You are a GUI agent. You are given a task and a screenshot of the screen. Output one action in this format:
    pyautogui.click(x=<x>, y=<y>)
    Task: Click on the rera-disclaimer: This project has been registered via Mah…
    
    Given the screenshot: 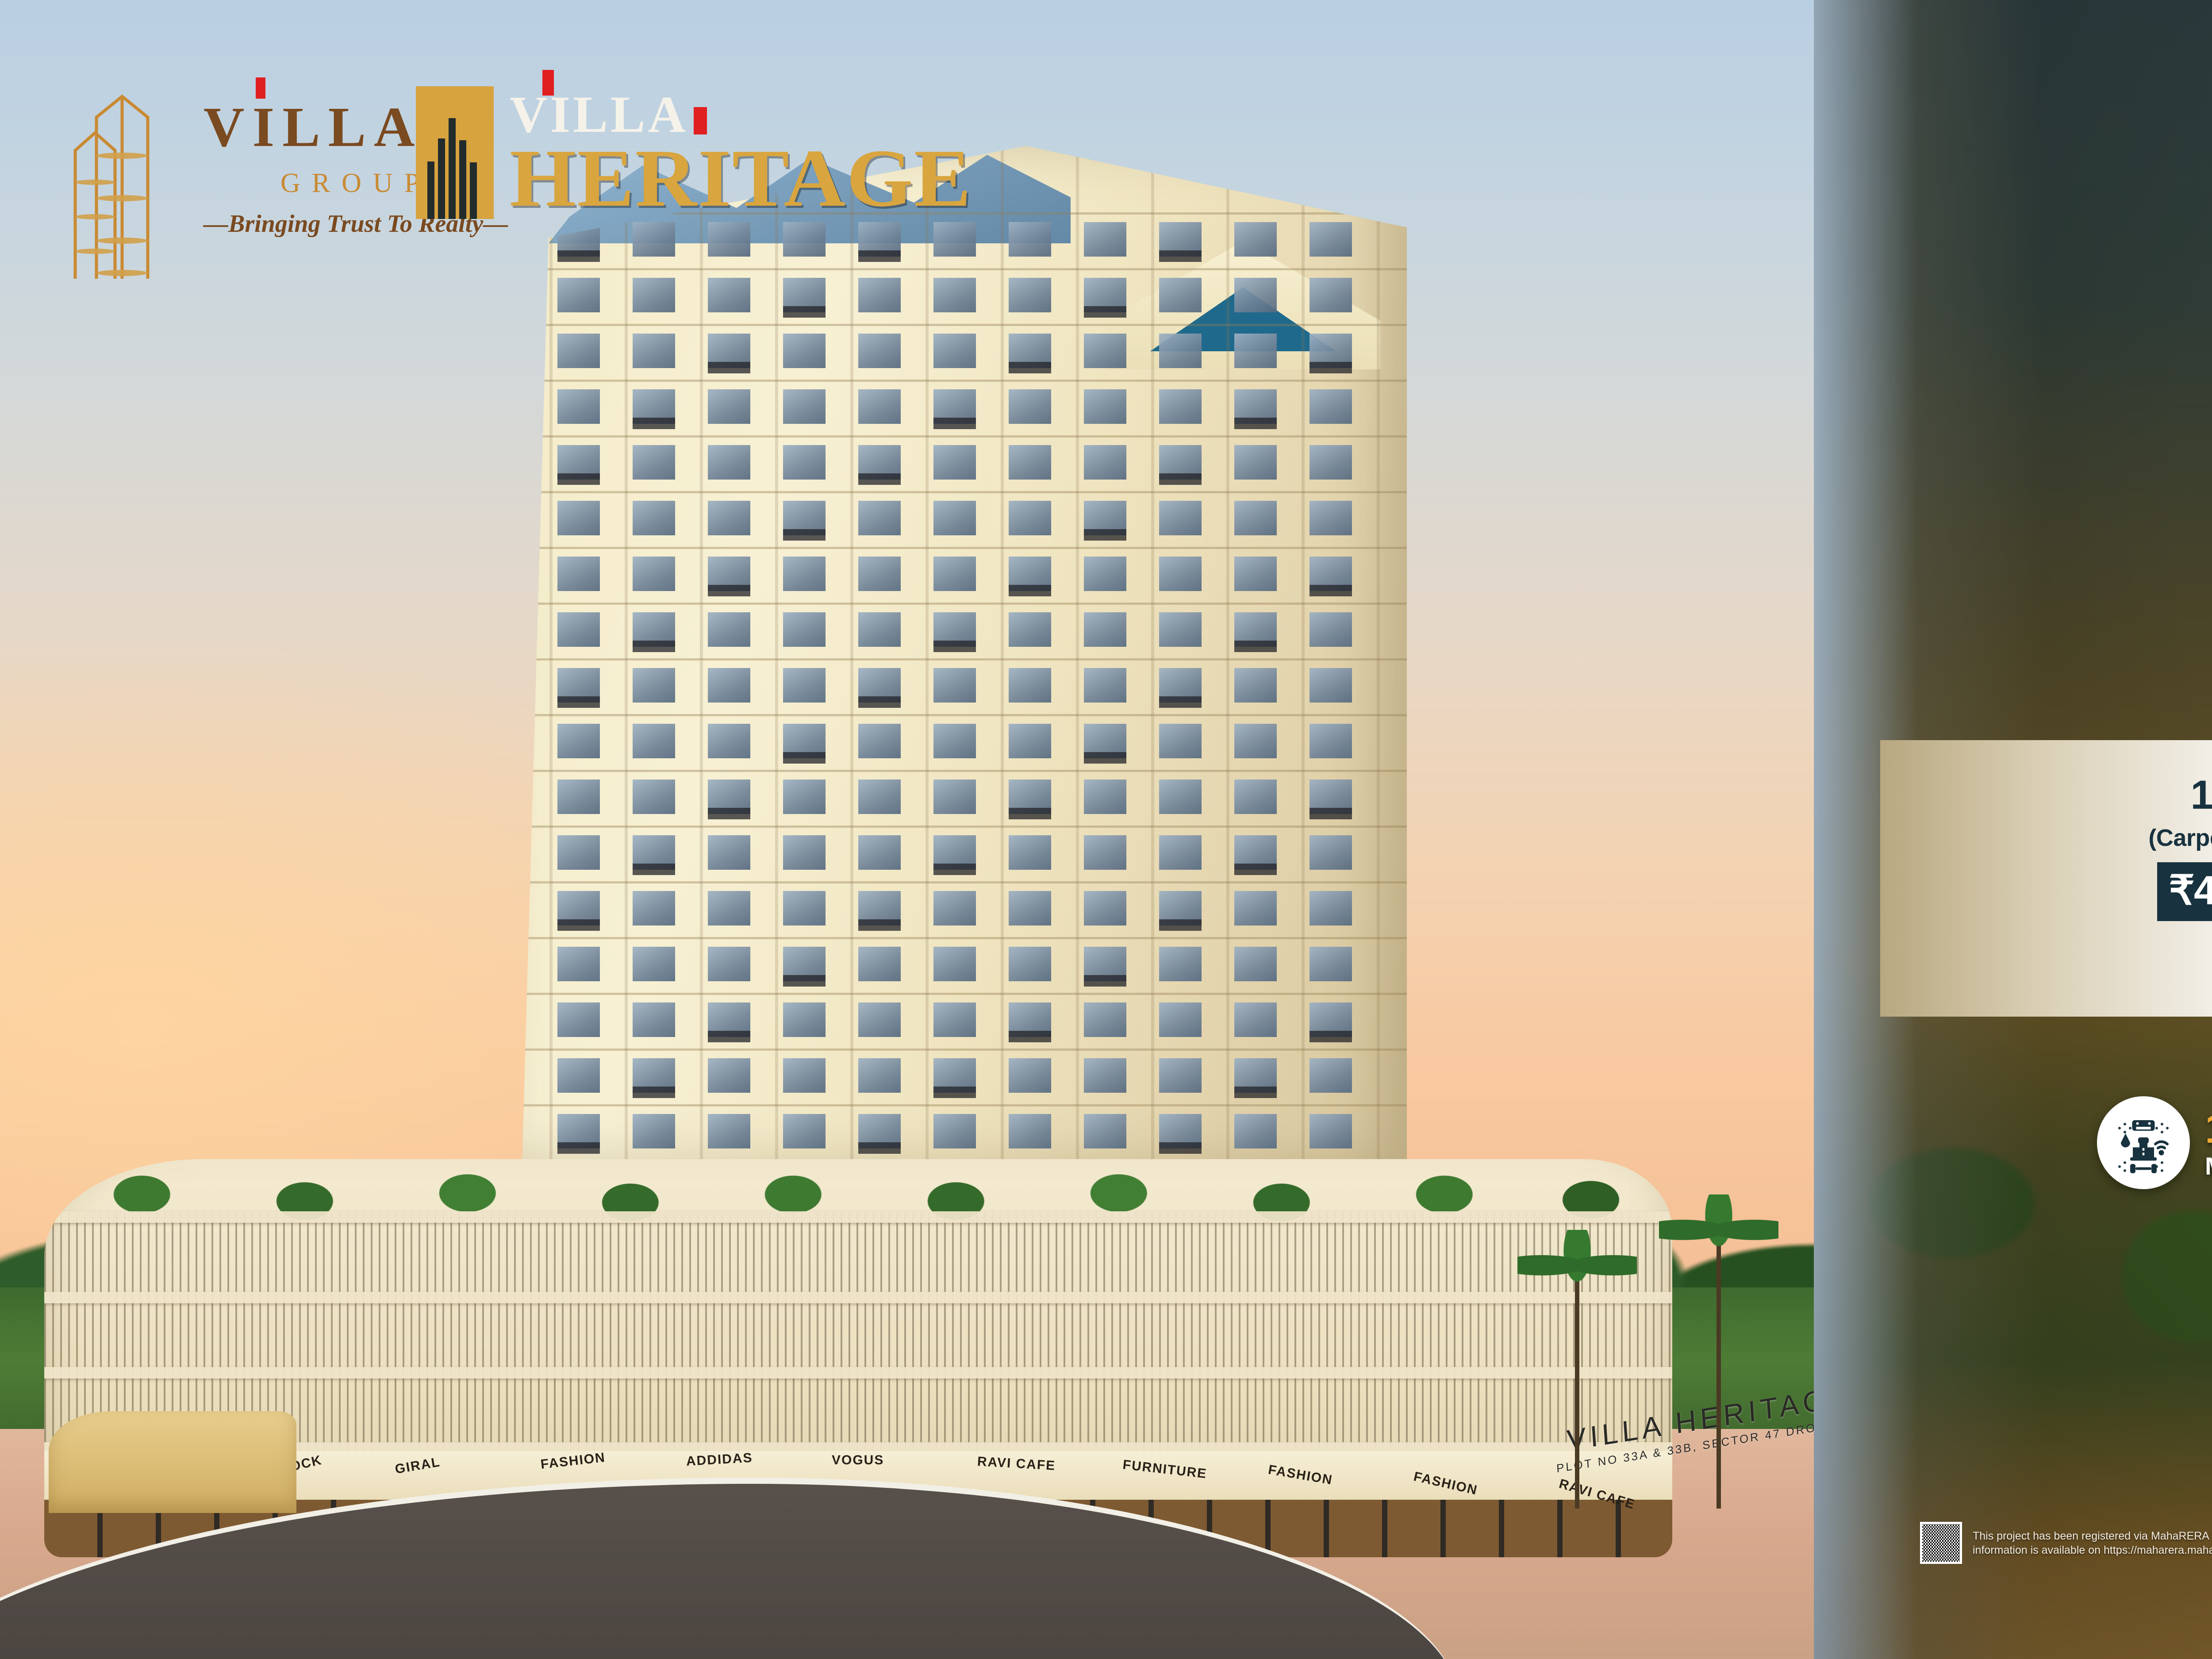 What is the action you would take?
    pyautogui.click(x=2066, y=1543)
    